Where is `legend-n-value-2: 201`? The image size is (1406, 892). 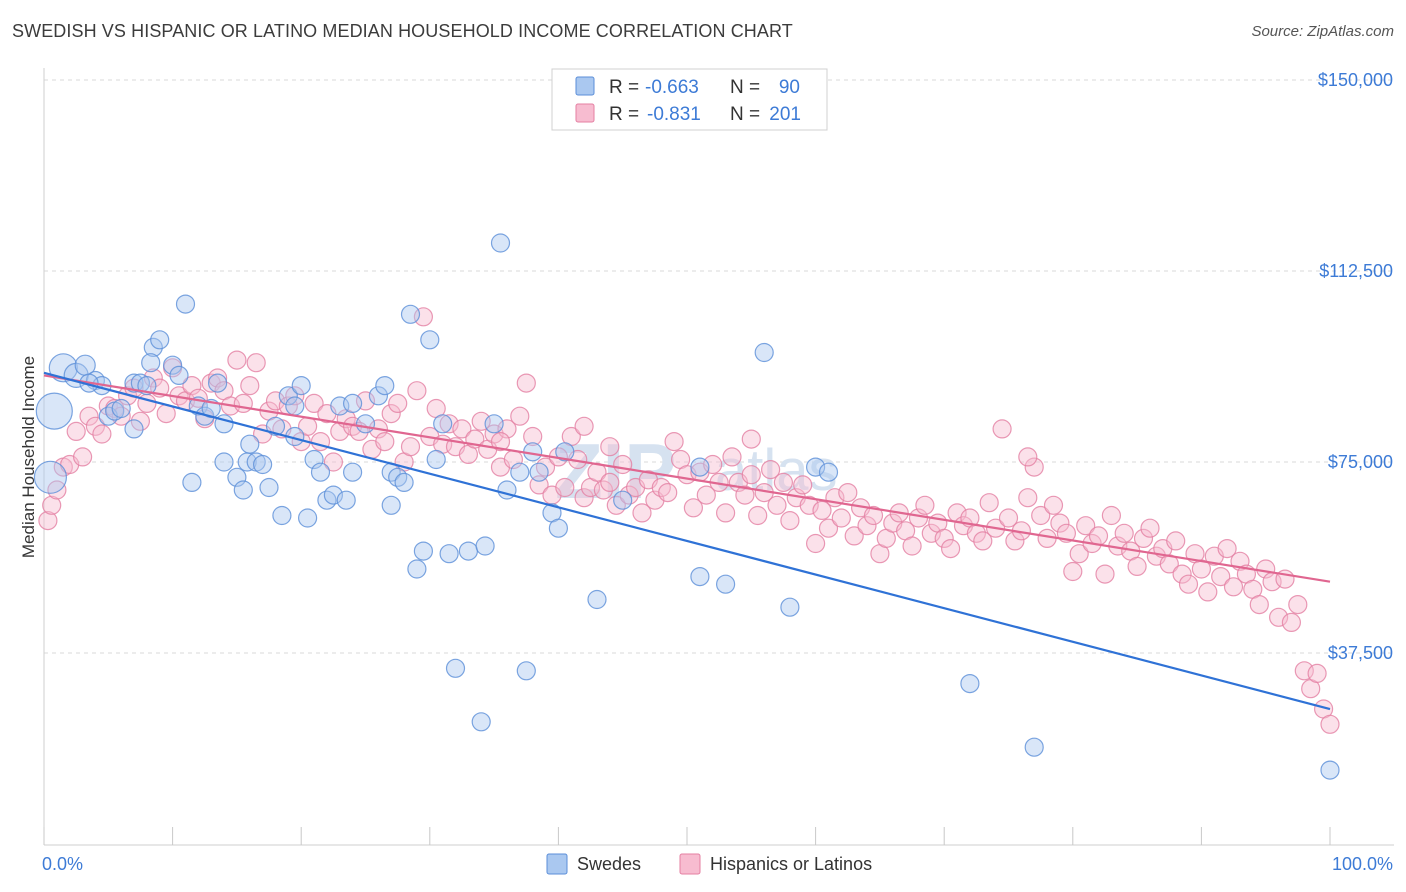
legend-n-value-2: 201 is located at coordinates (785, 114).